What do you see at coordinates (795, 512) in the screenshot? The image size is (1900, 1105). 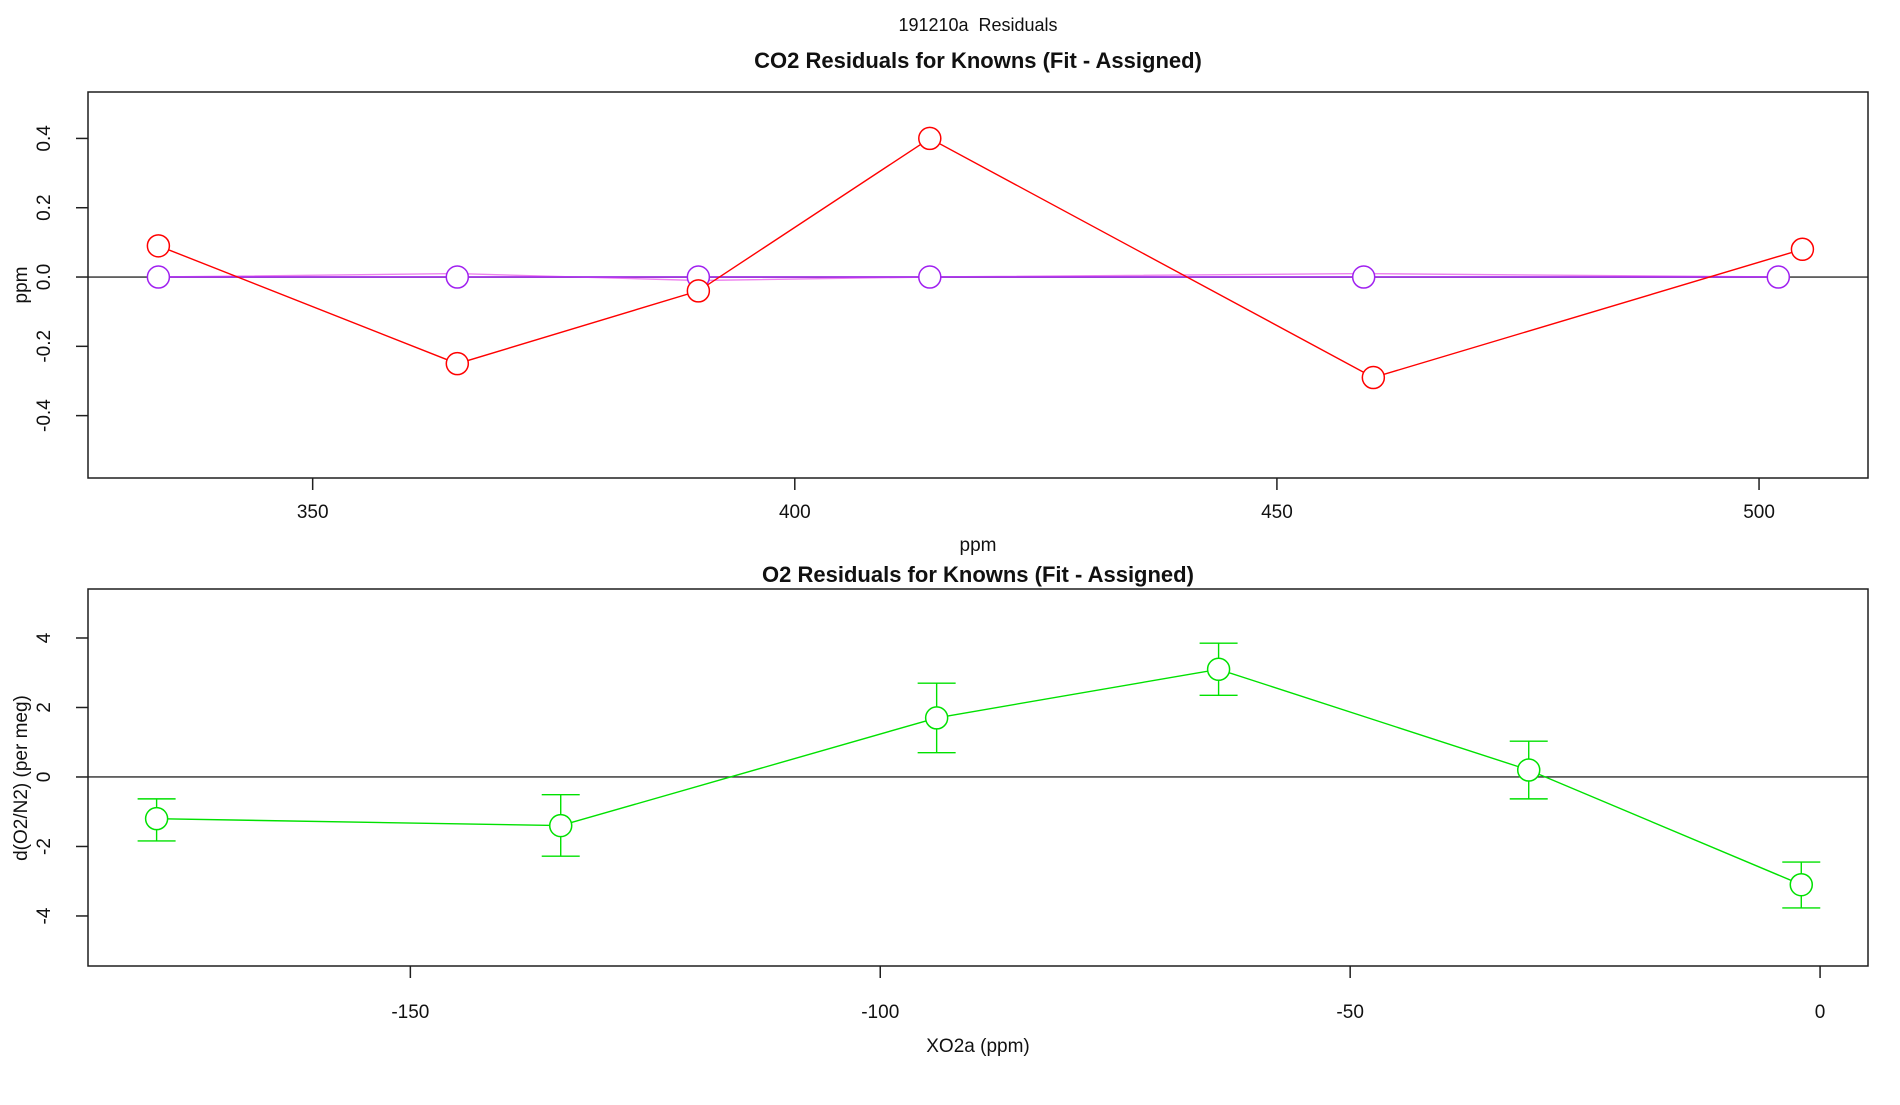 I see `x-tick-label: 400` at bounding box center [795, 512].